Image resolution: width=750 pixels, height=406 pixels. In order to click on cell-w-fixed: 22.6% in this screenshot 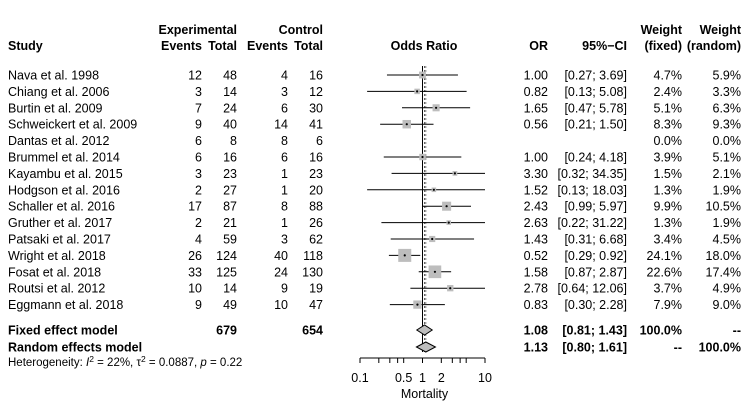, I will do `click(664, 272)`.